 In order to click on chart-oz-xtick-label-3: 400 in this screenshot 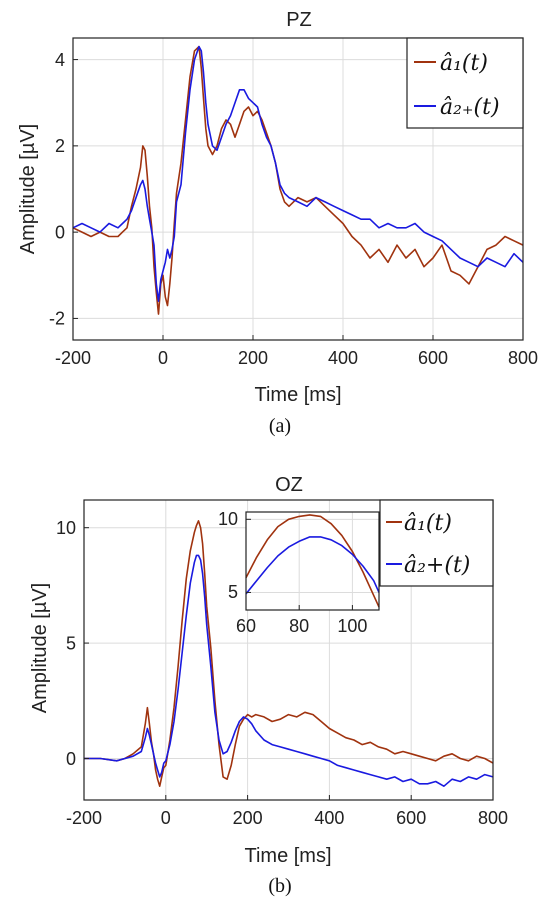, I will do `click(329, 818)`.